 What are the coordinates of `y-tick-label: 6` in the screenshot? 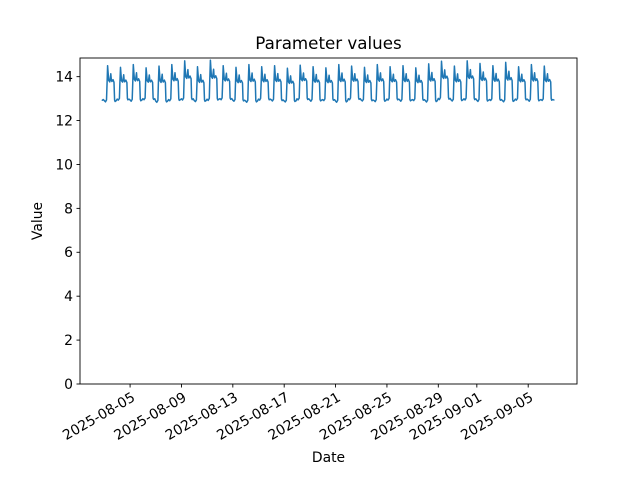 It's located at (68, 253).